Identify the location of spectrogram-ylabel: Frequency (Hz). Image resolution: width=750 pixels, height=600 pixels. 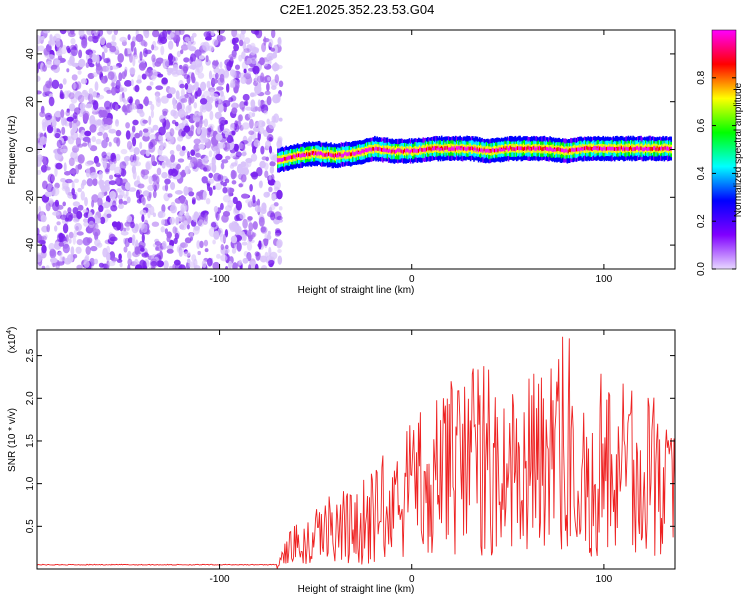
(12, 150).